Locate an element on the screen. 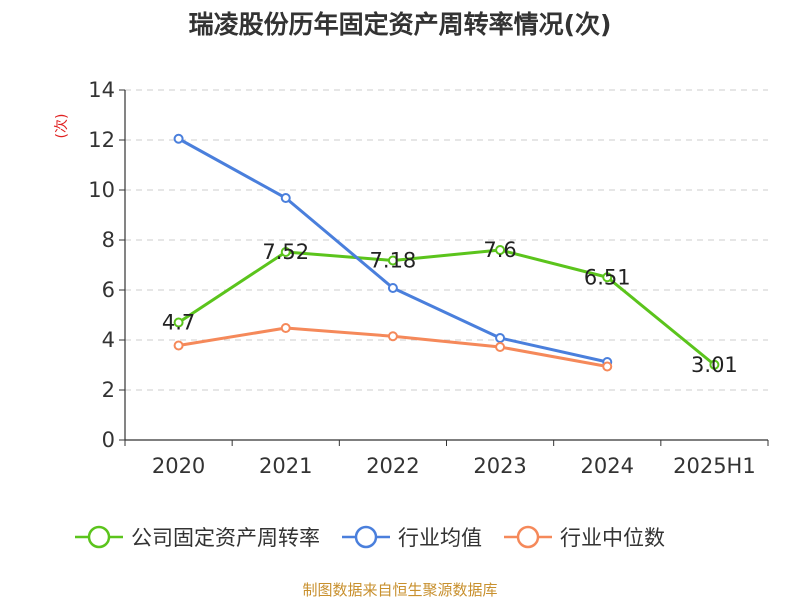 Image resolution: width=800 pixels, height=600 pixels. y-tick-label: 6 is located at coordinates (108, 290).